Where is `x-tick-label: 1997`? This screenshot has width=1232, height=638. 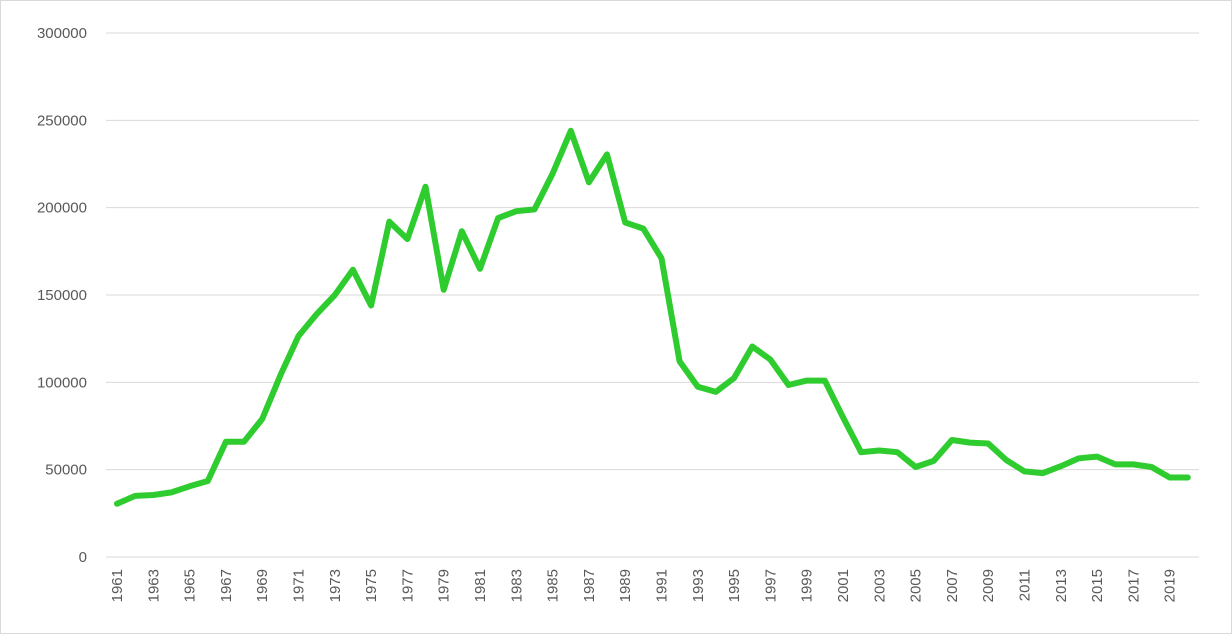 x-tick-label: 1997 is located at coordinates (770, 585).